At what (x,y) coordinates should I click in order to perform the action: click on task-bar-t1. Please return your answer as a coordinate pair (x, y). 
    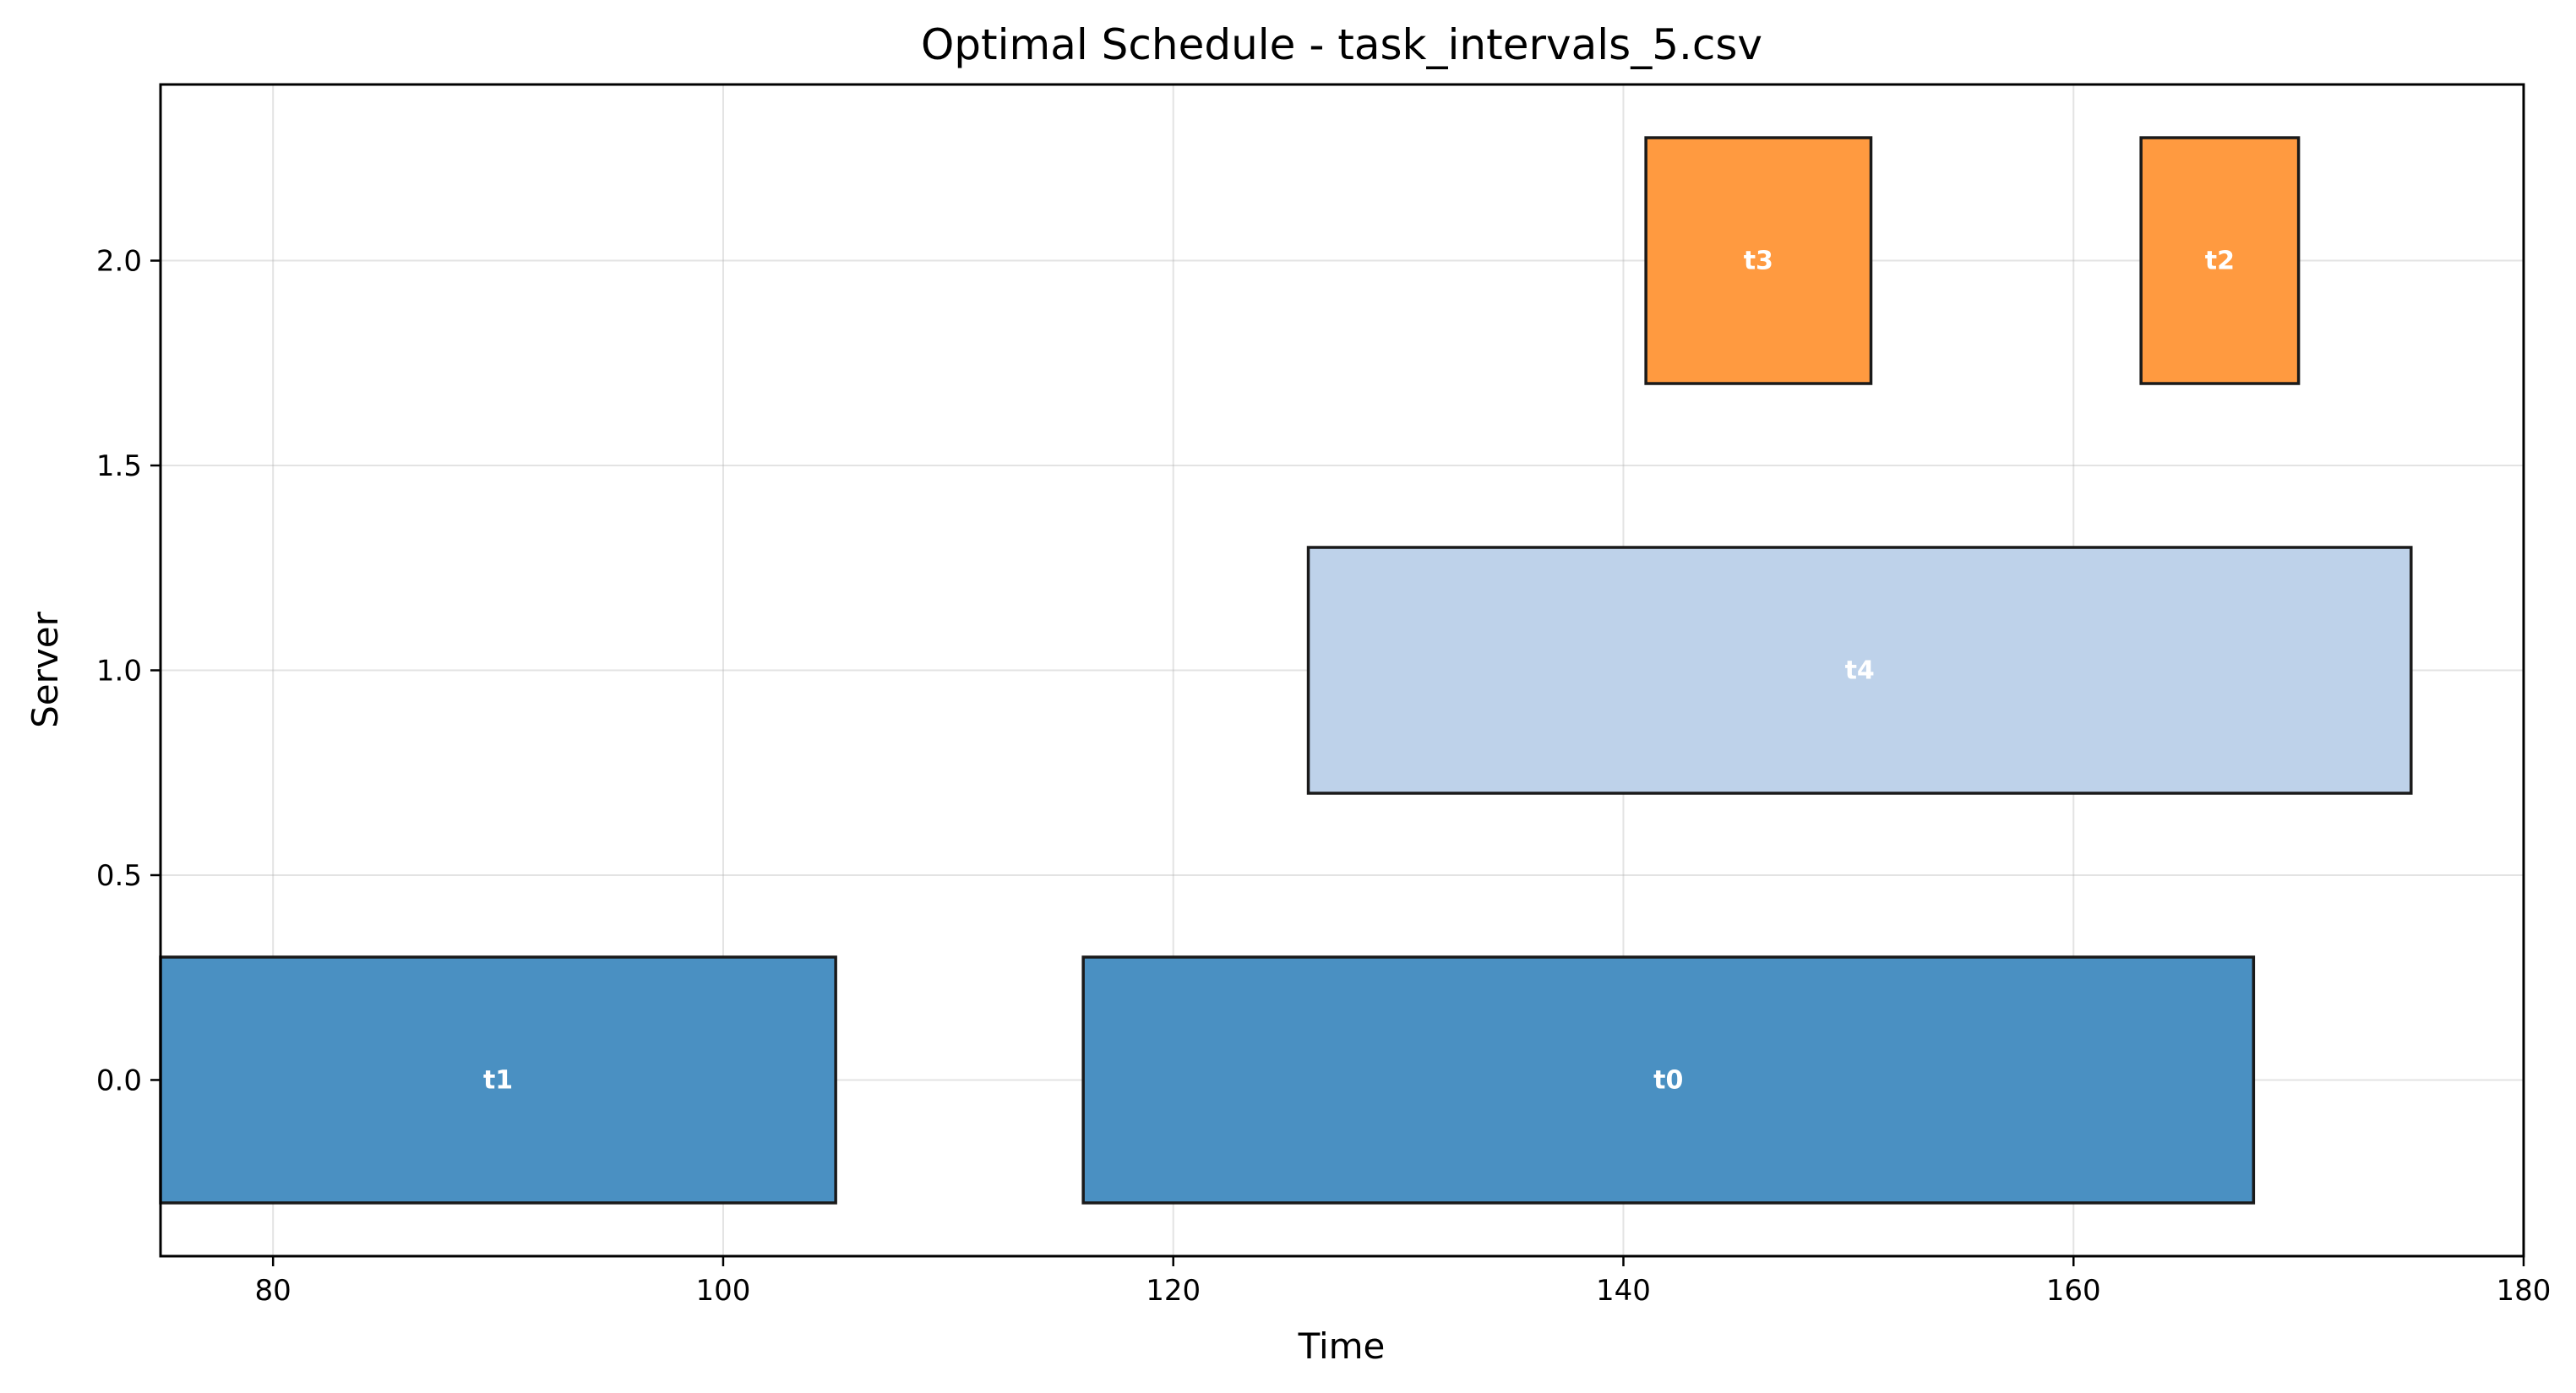
    Looking at the image, I should click on (498, 1080).